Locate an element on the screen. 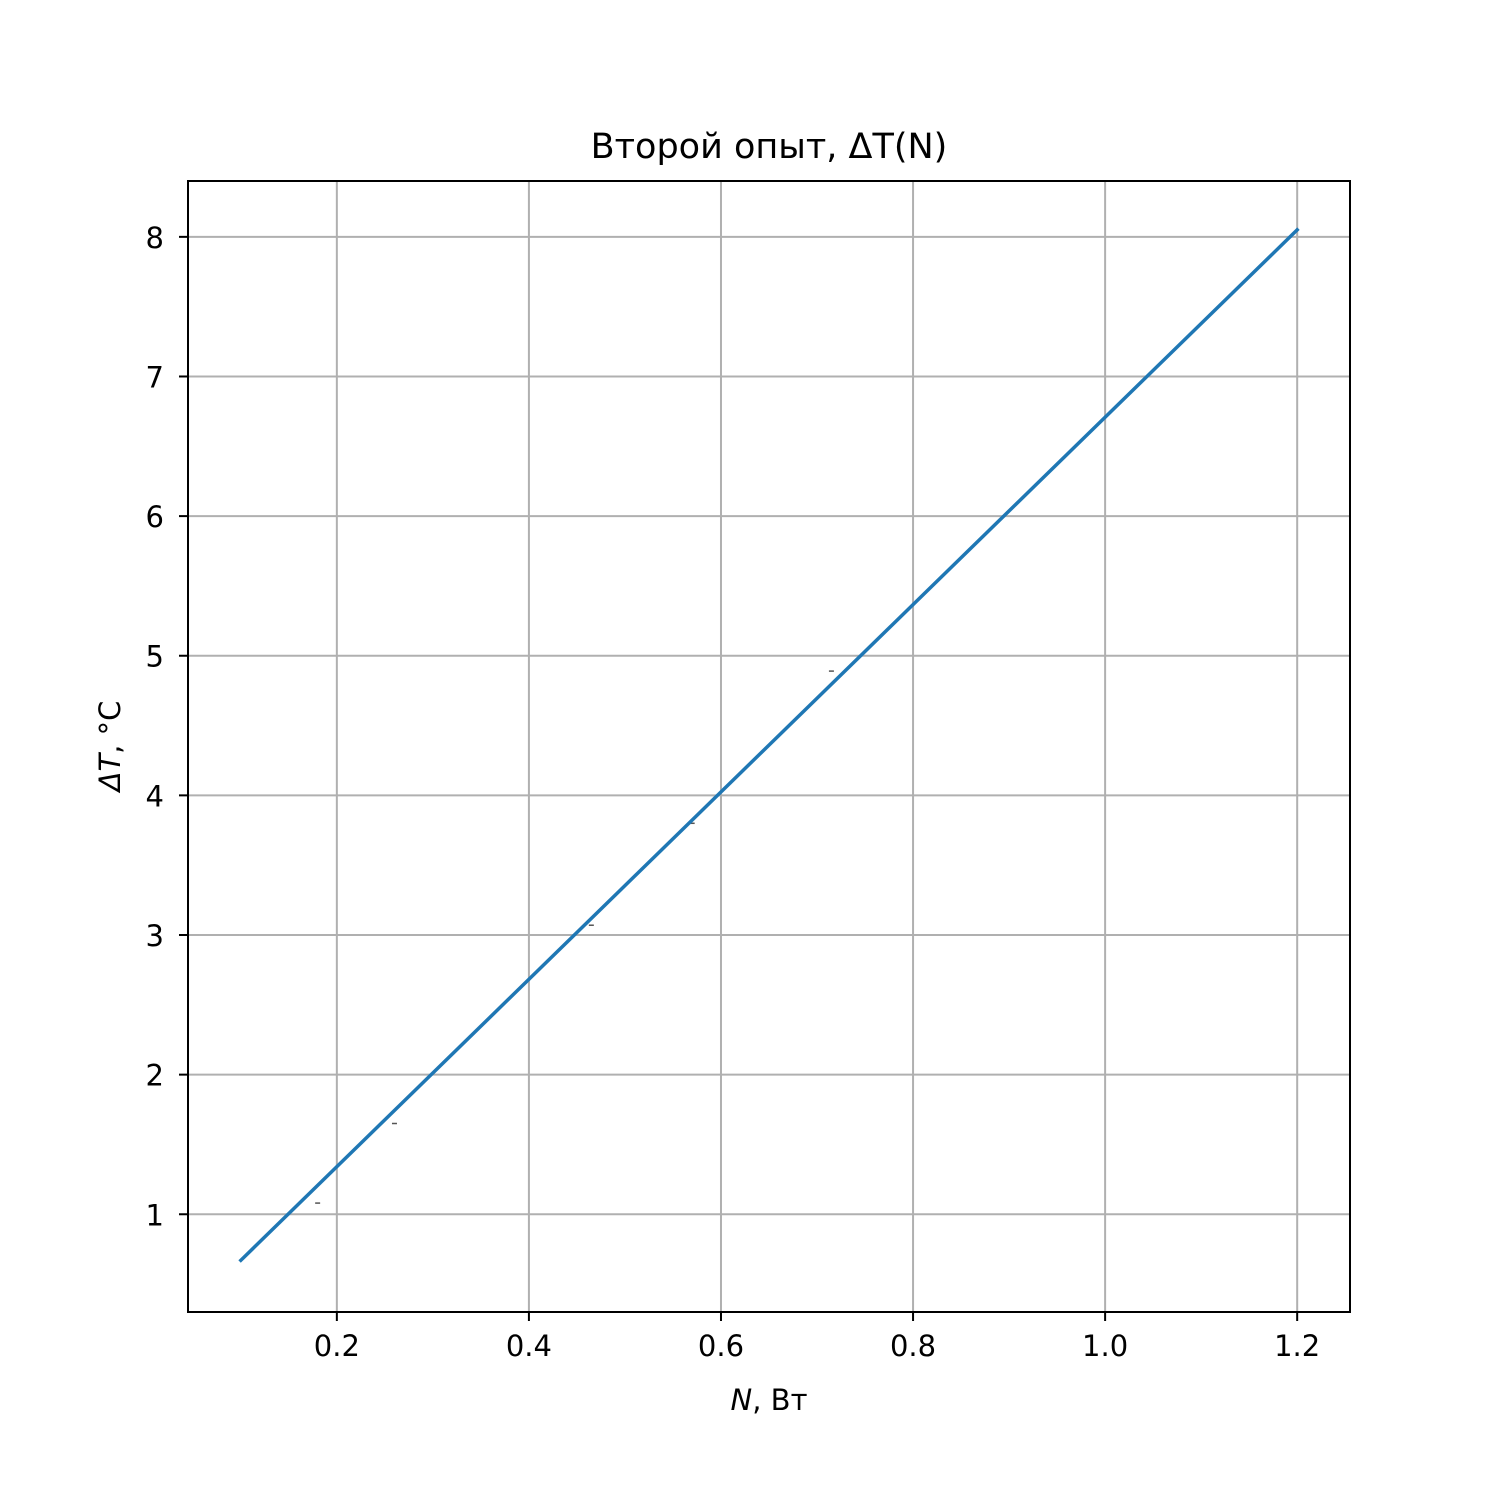 This screenshot has width=1500, height=1504. y-tick-label: 7 is located at coordinates (155, 377).